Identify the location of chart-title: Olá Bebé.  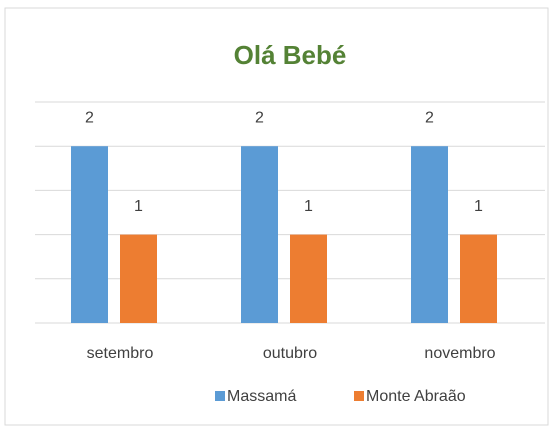
(290, 55).